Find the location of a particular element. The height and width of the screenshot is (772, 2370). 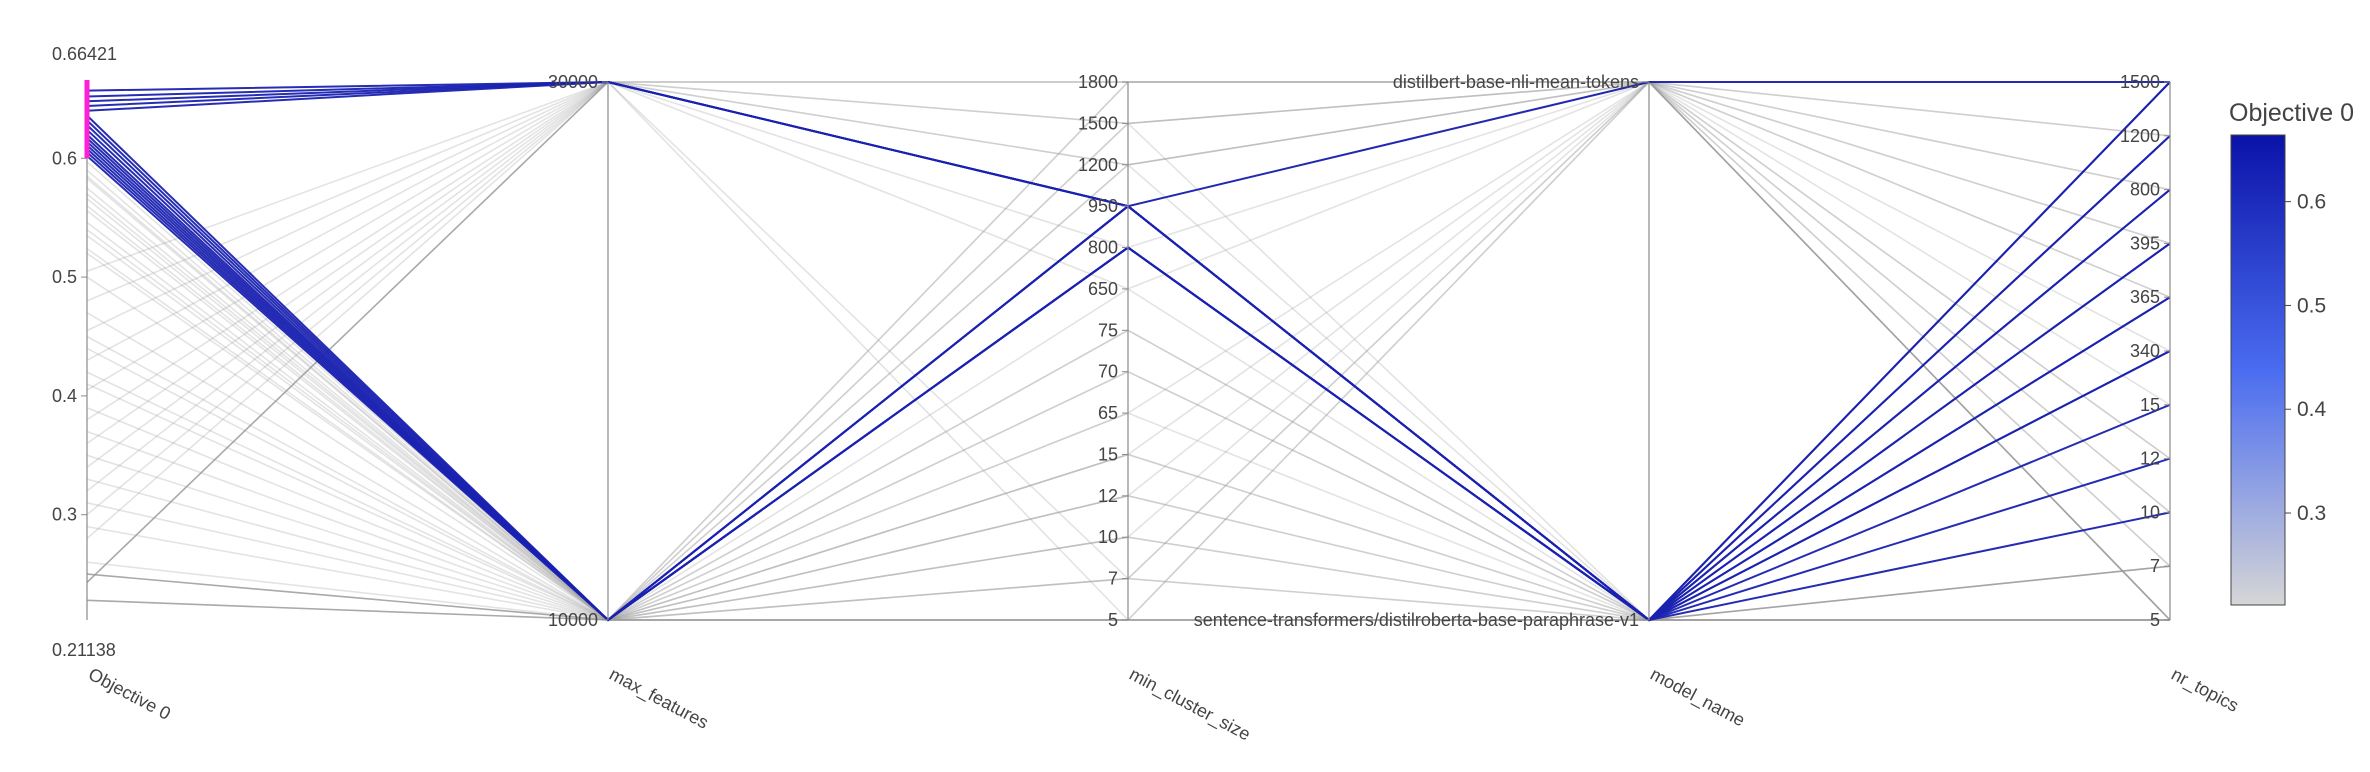

colorbar-tick-label: 0.4 is located at coordinates (2312, 409).